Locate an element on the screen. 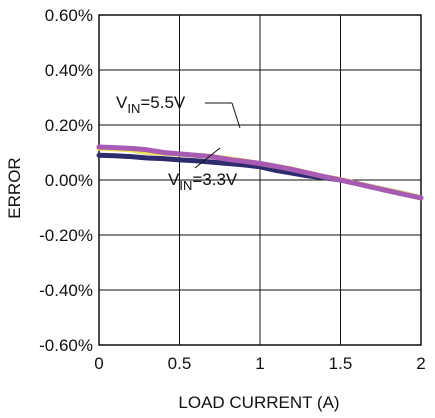 Image resolution: width=435 pixels, height=418 pixels. x-tick-label: 2 is located at coordinates (420, 363).